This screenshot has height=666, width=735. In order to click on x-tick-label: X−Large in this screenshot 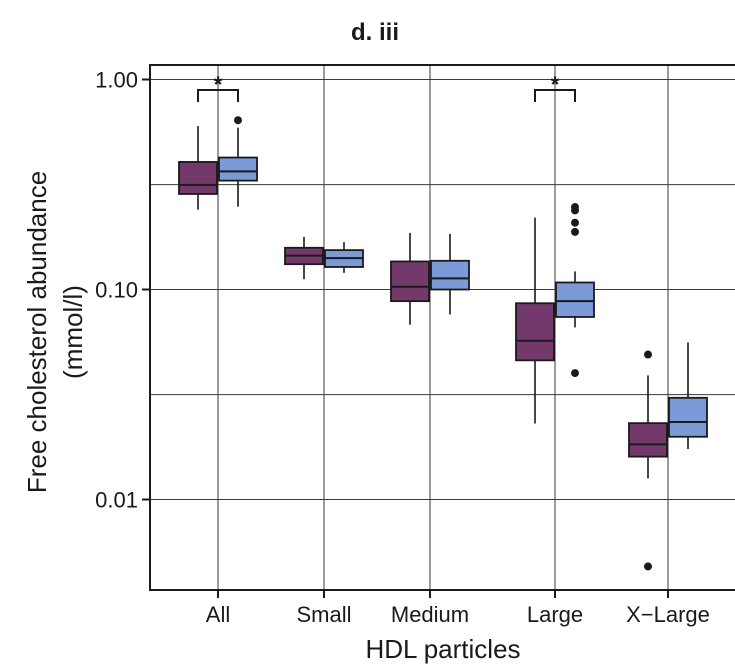, I will do `click(668, 614)`.